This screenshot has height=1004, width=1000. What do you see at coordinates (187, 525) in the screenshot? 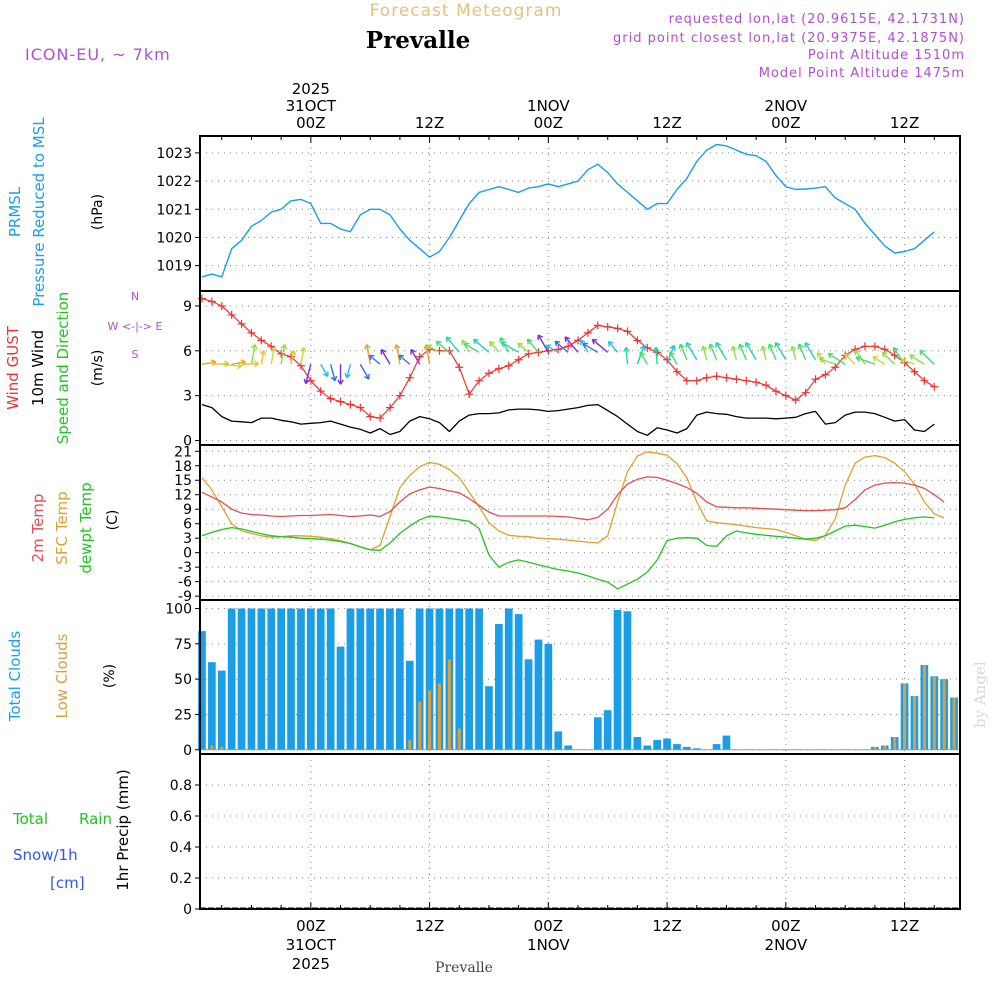
I see `y-tick-label: 6` at bounding box center [187, 525].